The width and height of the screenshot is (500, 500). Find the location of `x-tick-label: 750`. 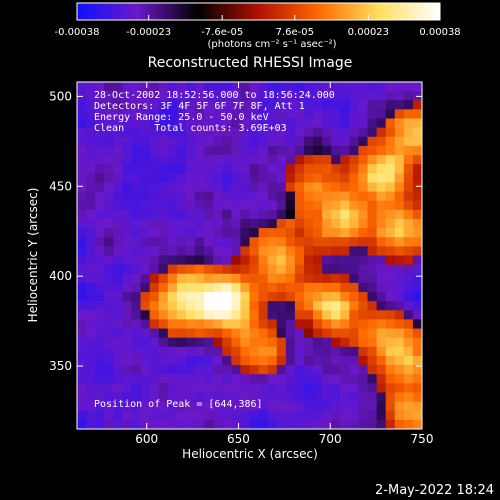

x-tick-label: 750 is located at coordinates (422, 439).